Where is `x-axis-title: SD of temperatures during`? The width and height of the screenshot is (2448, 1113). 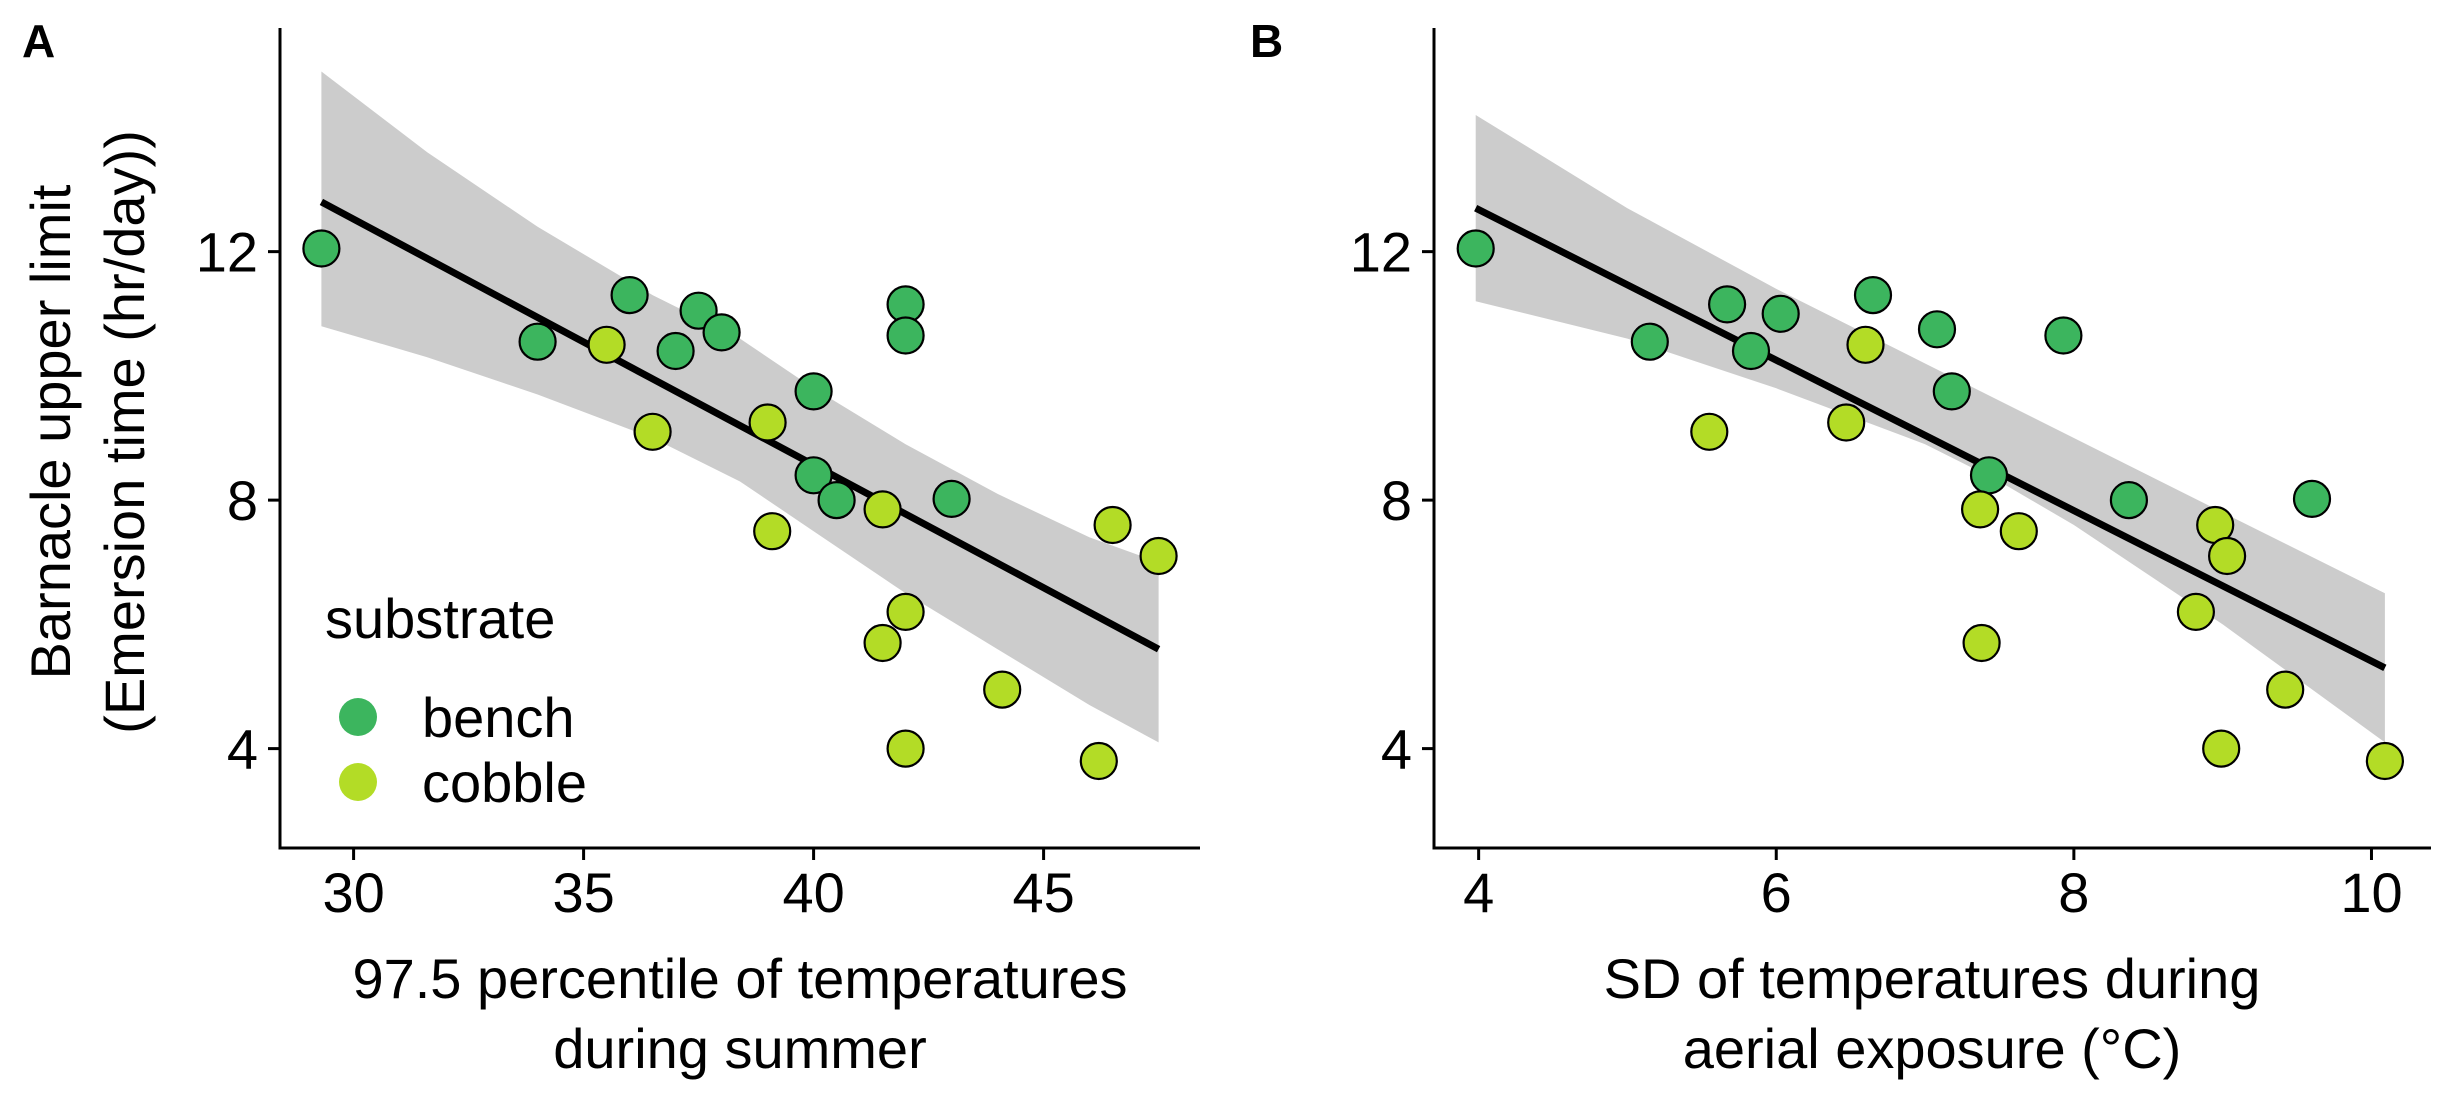 x-axis-title: SD of temperatures during is located at coordinates (1932, 978).